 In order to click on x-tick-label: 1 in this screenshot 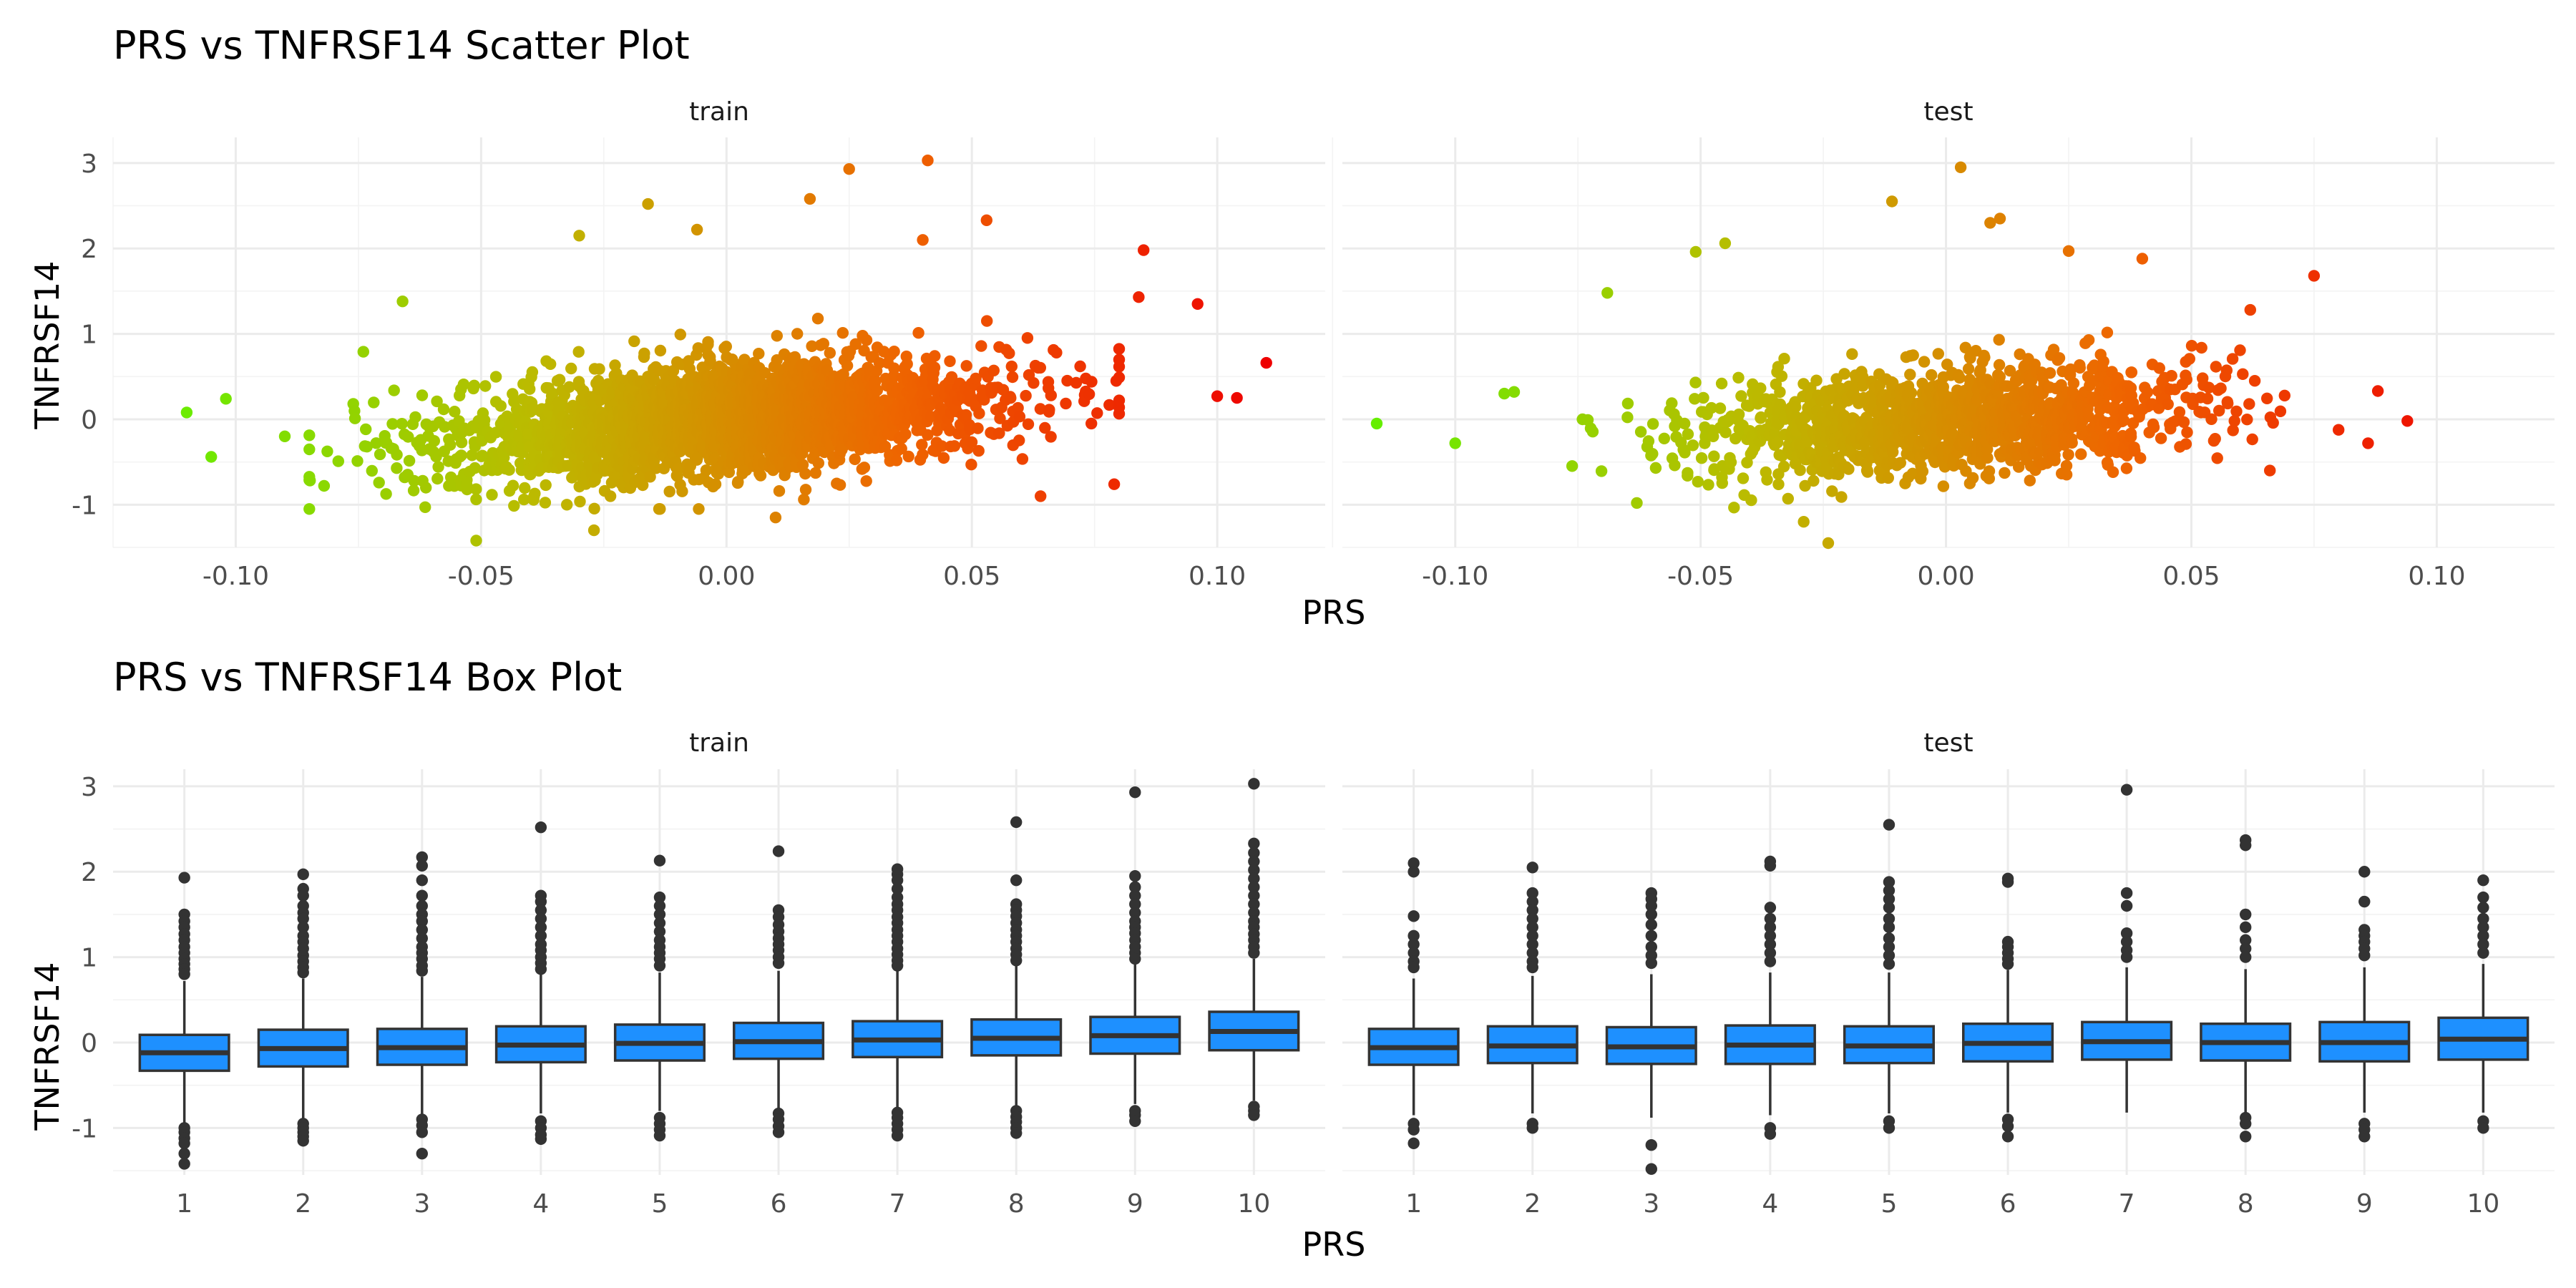, I will do `click(184, 1204)`.